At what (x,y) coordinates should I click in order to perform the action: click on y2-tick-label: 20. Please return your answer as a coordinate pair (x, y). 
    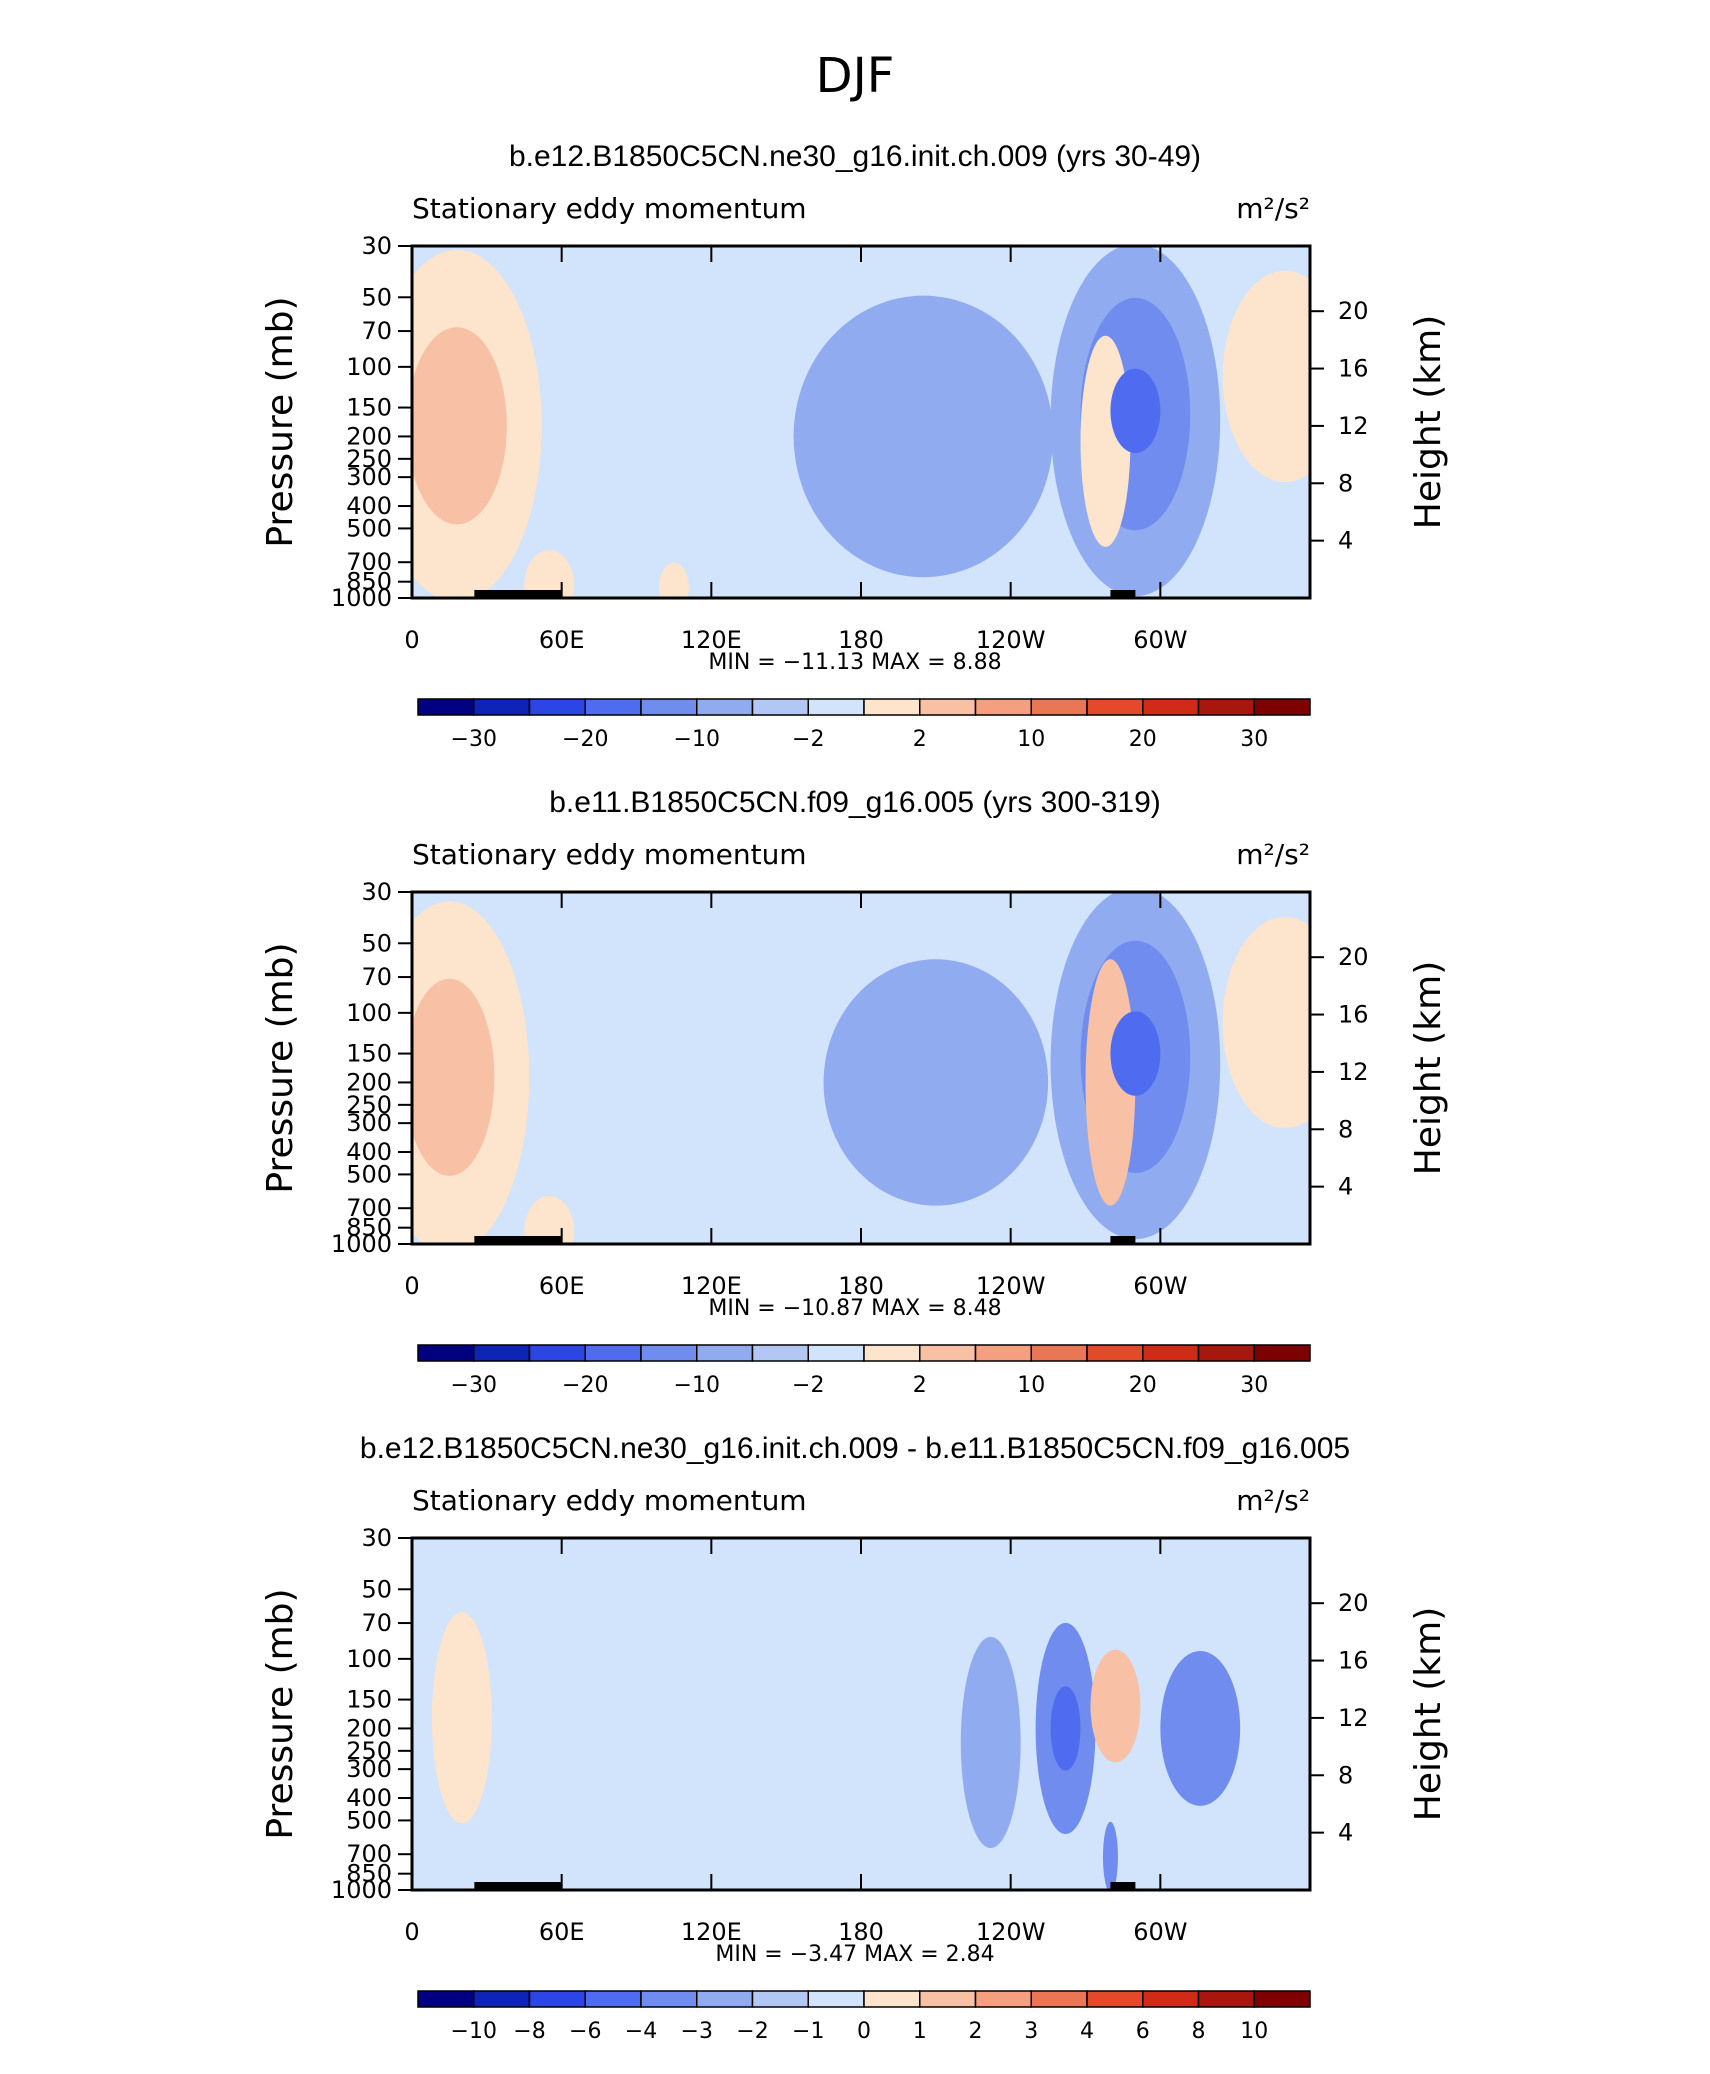
    Looking at the image, I should click on (1353, 957).